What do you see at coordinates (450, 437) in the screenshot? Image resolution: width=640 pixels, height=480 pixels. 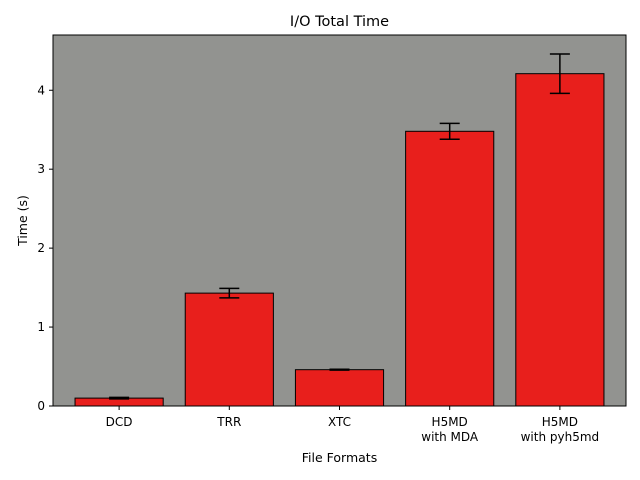 I see `x-tick-label-3-1: with MDA` at bounding box center [450, 437].